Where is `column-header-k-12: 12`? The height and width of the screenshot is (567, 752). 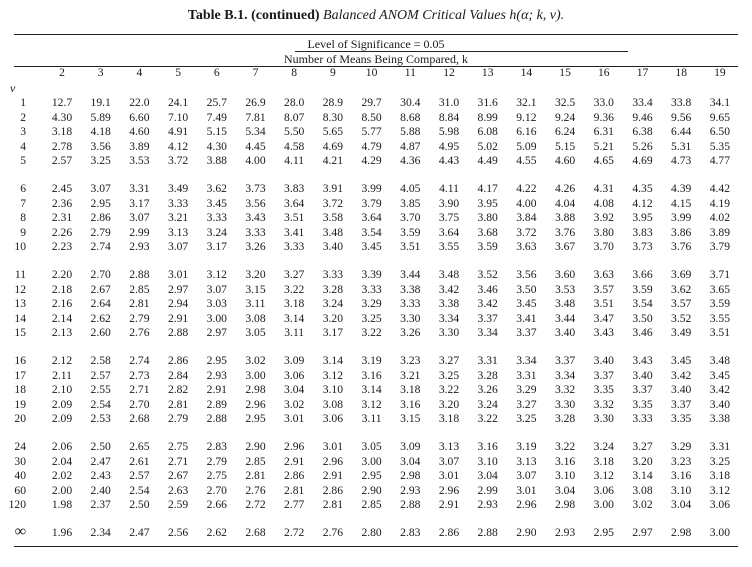
column-header-k-12: 12 is located at coordinates (449, 72).